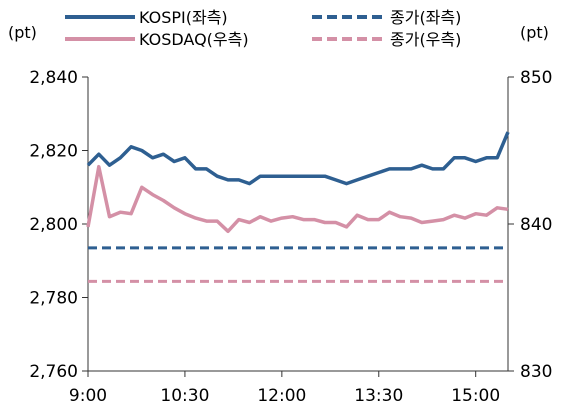 The width and height of the screenshot is (563, 411). I want to click on x-axis-ticks: 9:00 10:30 12:00 13:30 15:00, so click(284, 388).